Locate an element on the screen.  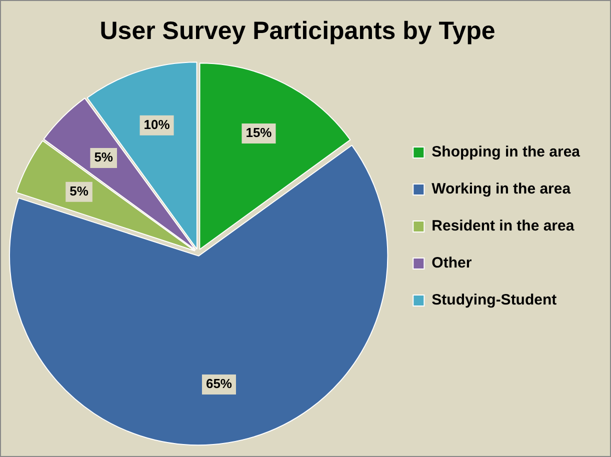
data-label: 65% is located at coordinates (219, 384).